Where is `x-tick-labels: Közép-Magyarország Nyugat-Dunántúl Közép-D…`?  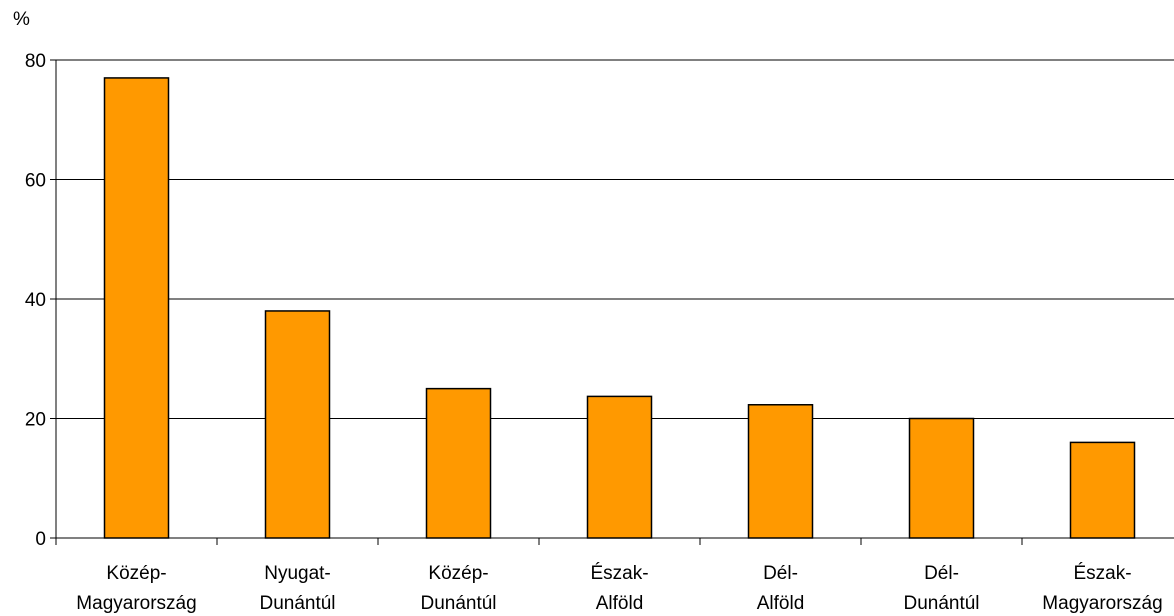
x-tick-labels: Közép-Magyarország Nyugat-Dunántúl Közép-D… is located at coordinates (619, 588).